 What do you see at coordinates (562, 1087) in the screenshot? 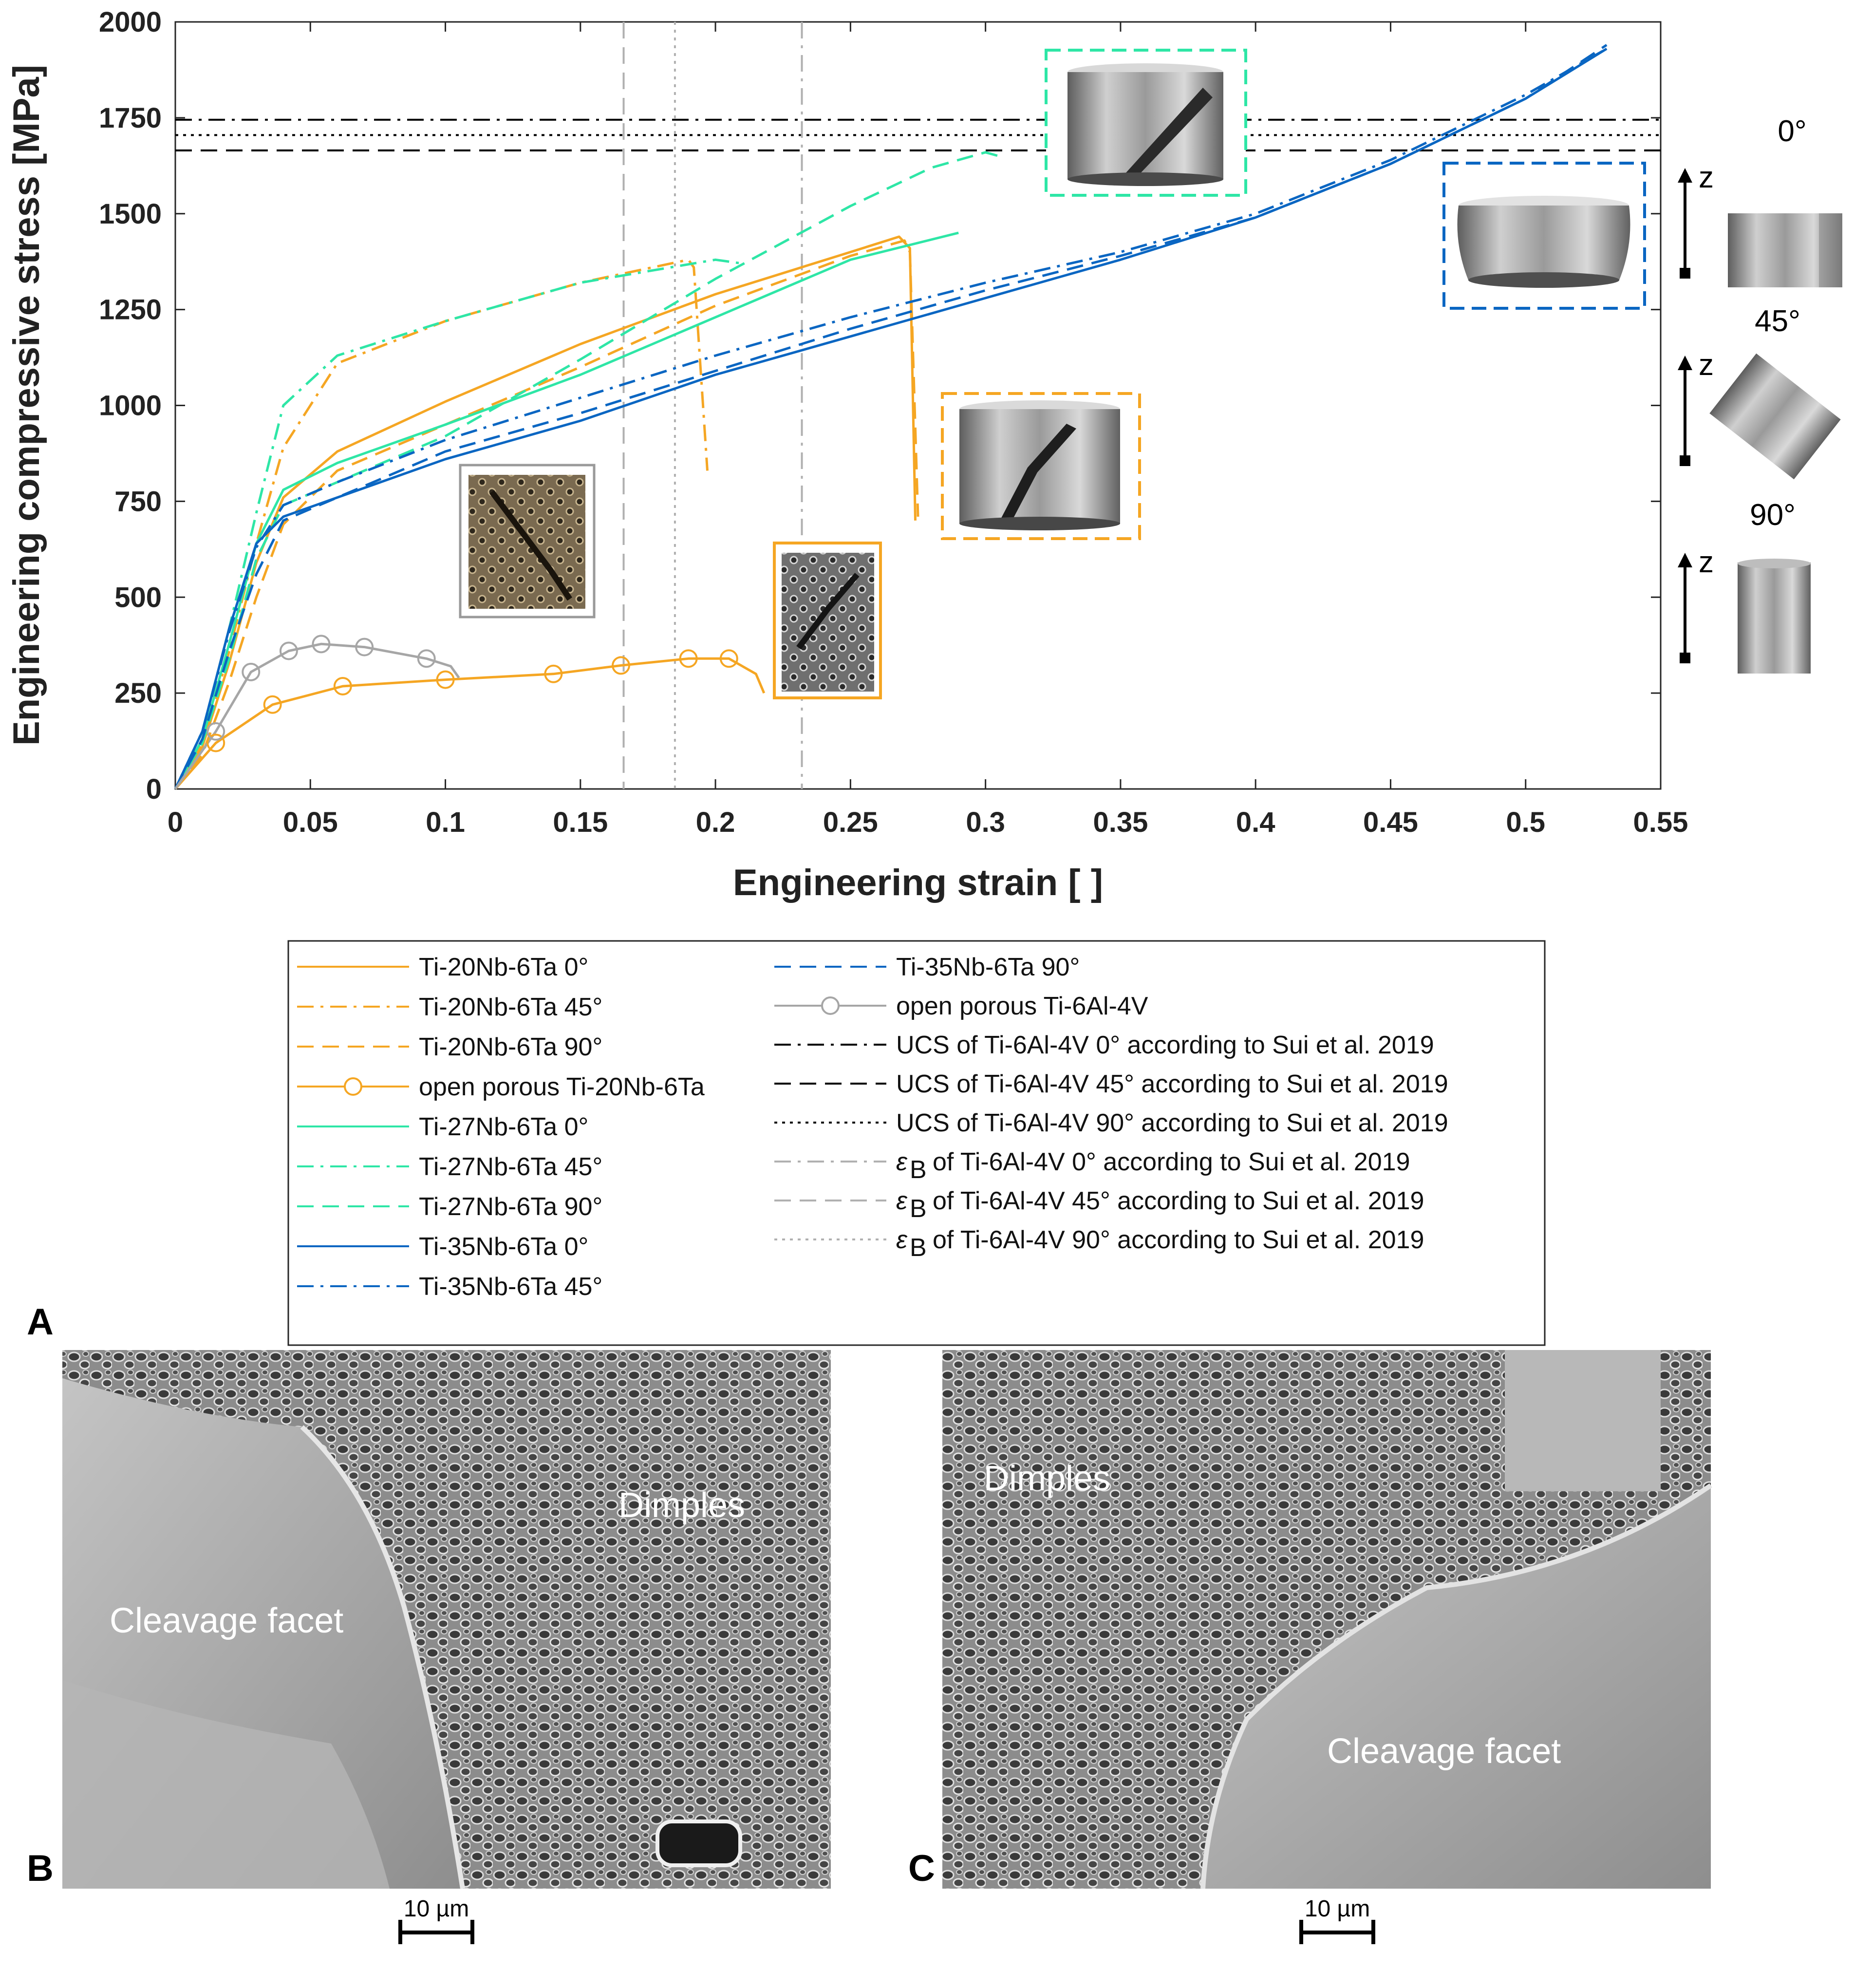
I see `legend-label: open porous Ti-20Nb-6Ta` at bounding box center [562, 1087].